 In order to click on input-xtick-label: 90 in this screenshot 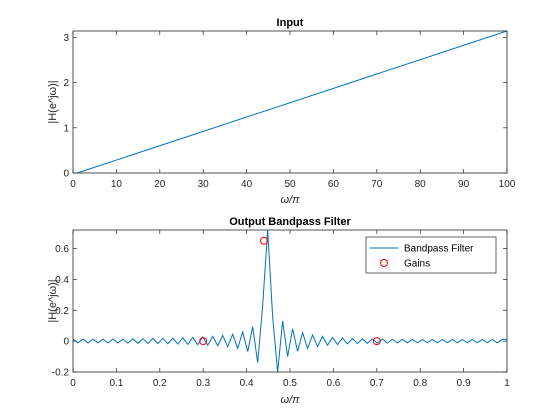, I will do `click(464, 184)`.